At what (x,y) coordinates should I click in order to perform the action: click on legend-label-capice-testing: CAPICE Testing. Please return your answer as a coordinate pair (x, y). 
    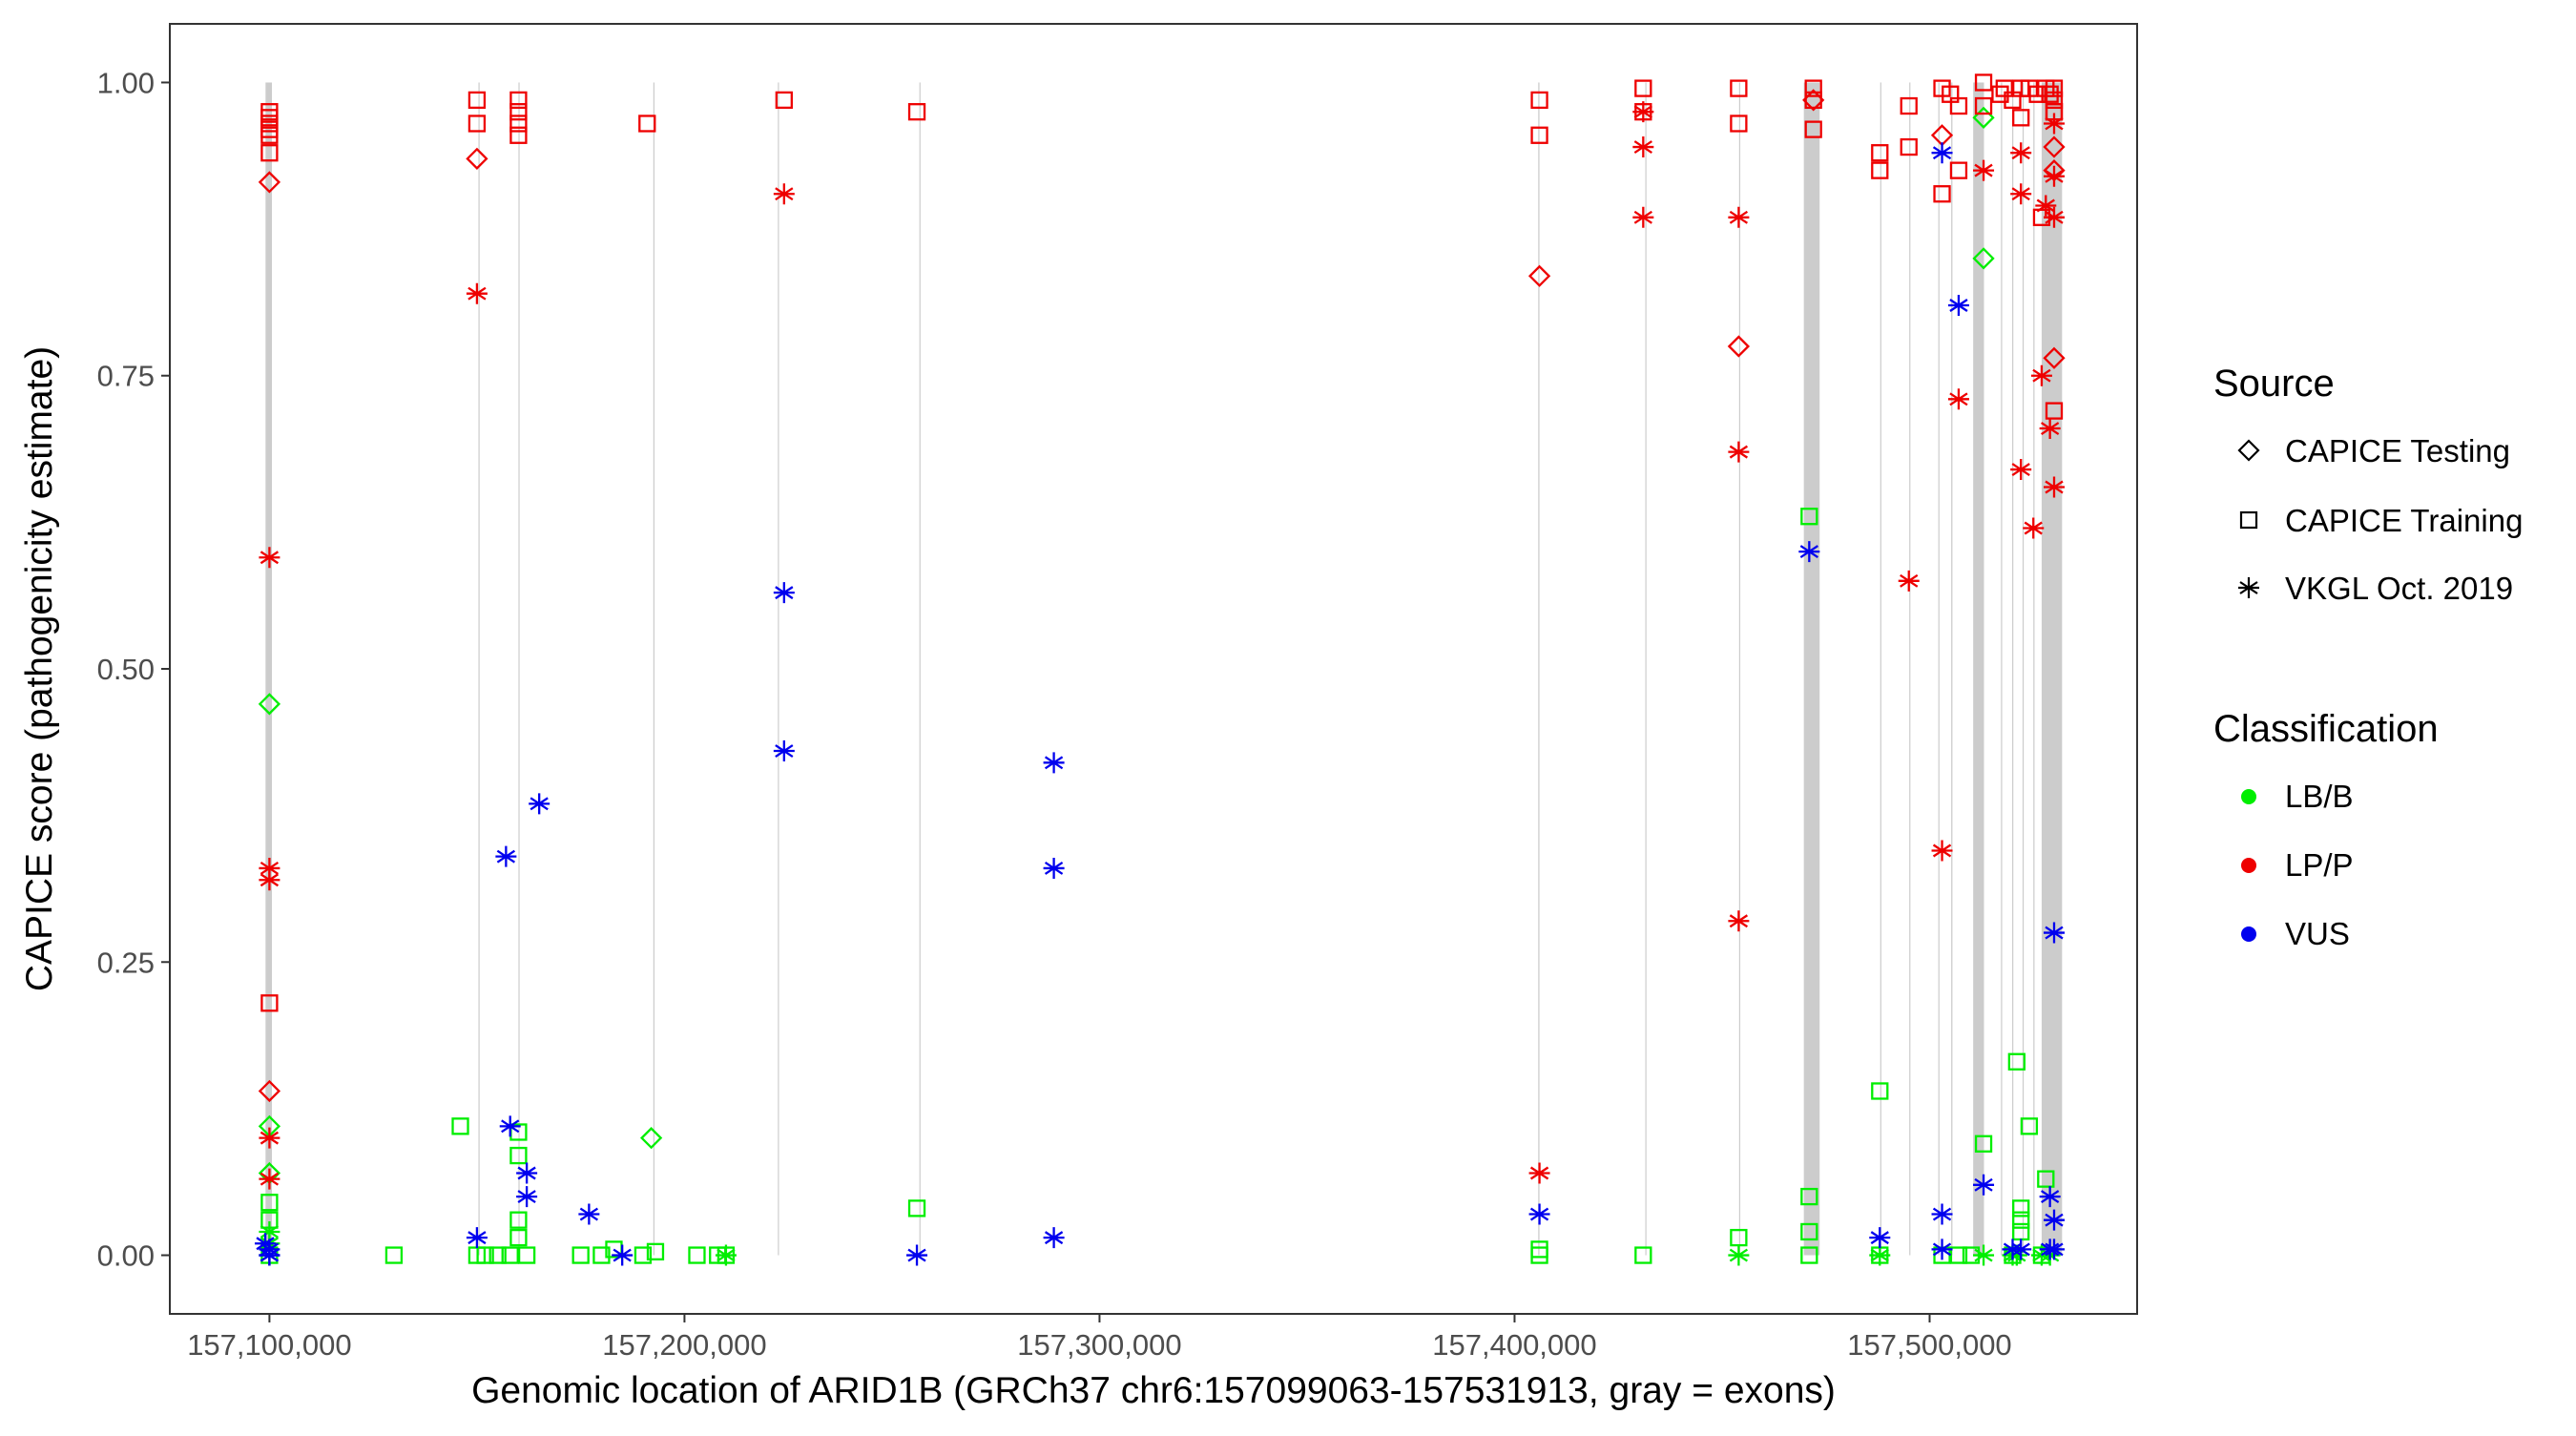
    Looking at the image, I should click on (2397, 450).